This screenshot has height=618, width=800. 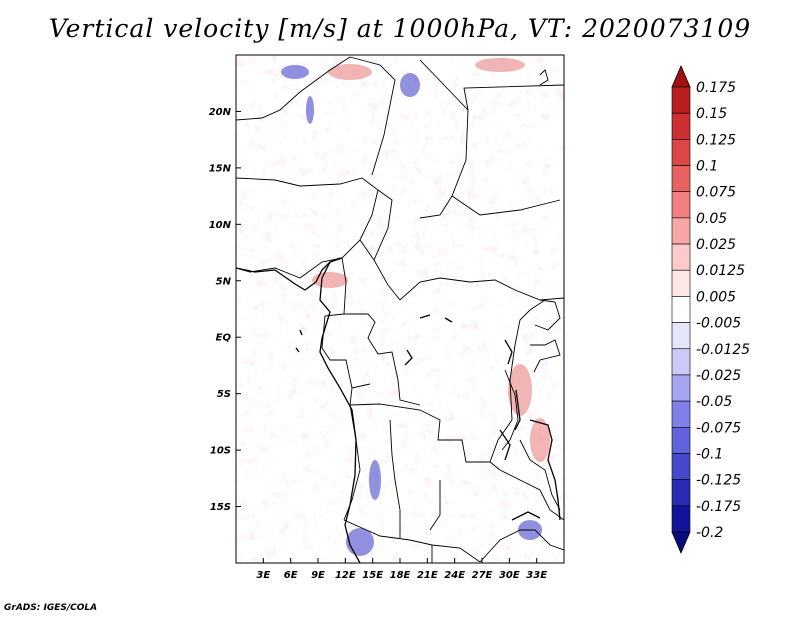 I want to click on colorbar-label: -0.0125, so click(x=723, y=350).